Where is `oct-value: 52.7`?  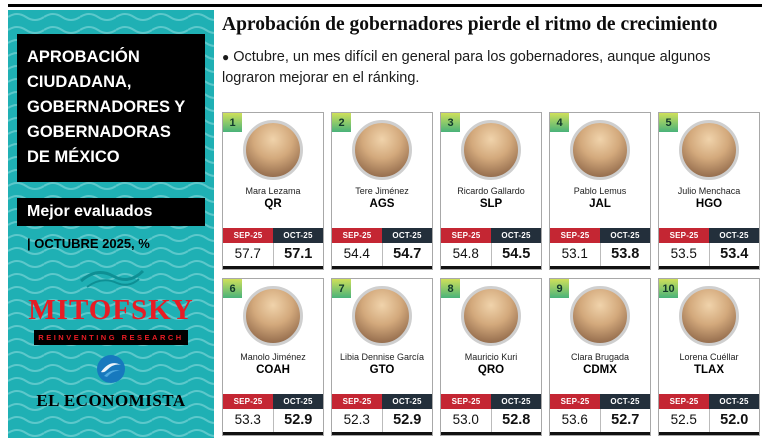 oct-value: 52.7 is located at coordinates (625, 420).